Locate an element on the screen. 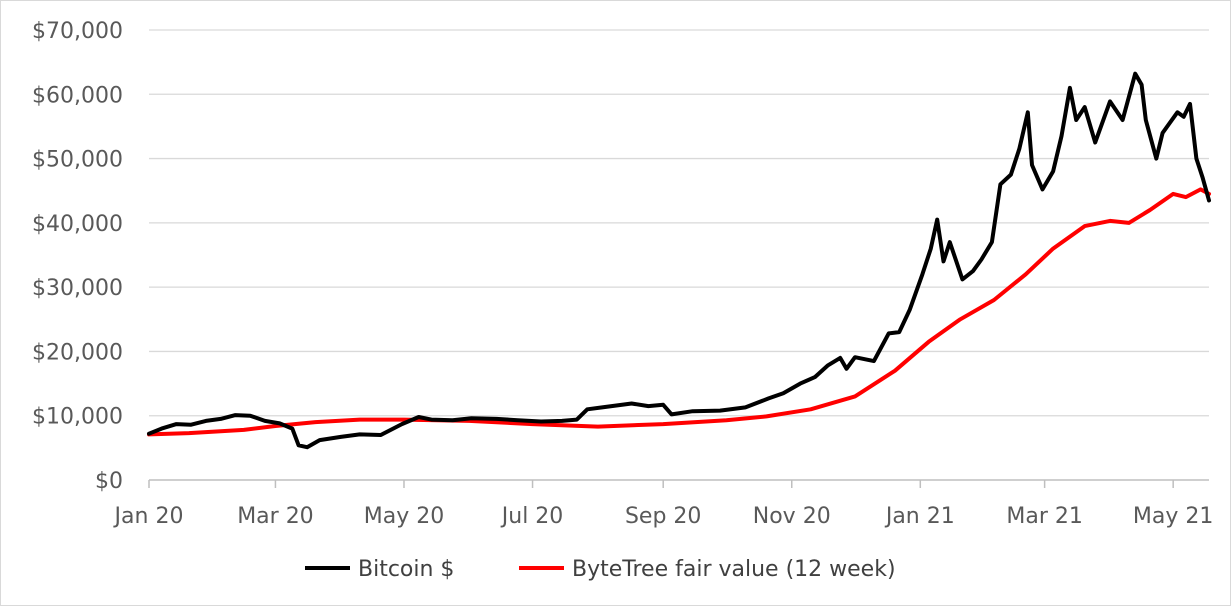 This screenshot has width=1231, height=606. x-tick-label: Sep 20 is located at coordinates (663, 516).